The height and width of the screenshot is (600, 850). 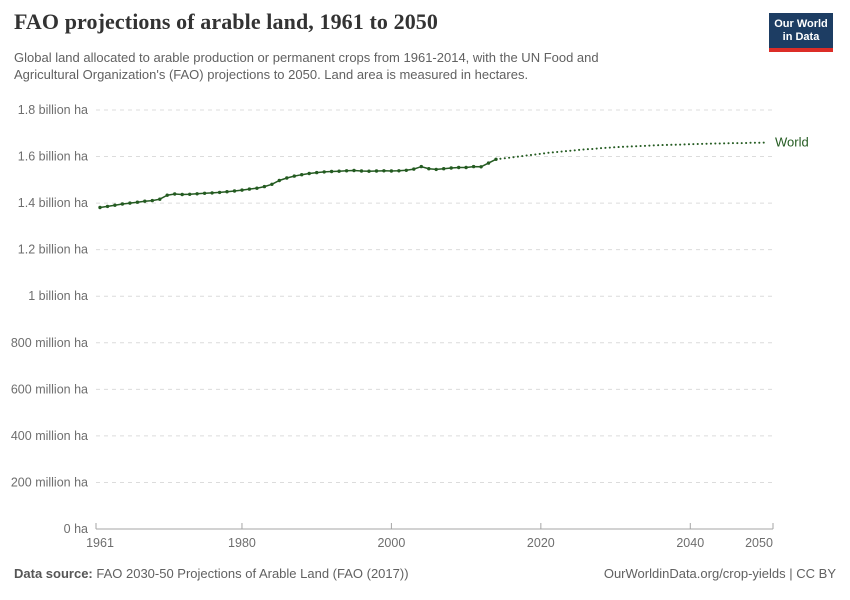 What do you see at coordinates (49, 343) in the screenshot?
I see `y-tick-label: 800 million ha` at bounding box center [49, 343].